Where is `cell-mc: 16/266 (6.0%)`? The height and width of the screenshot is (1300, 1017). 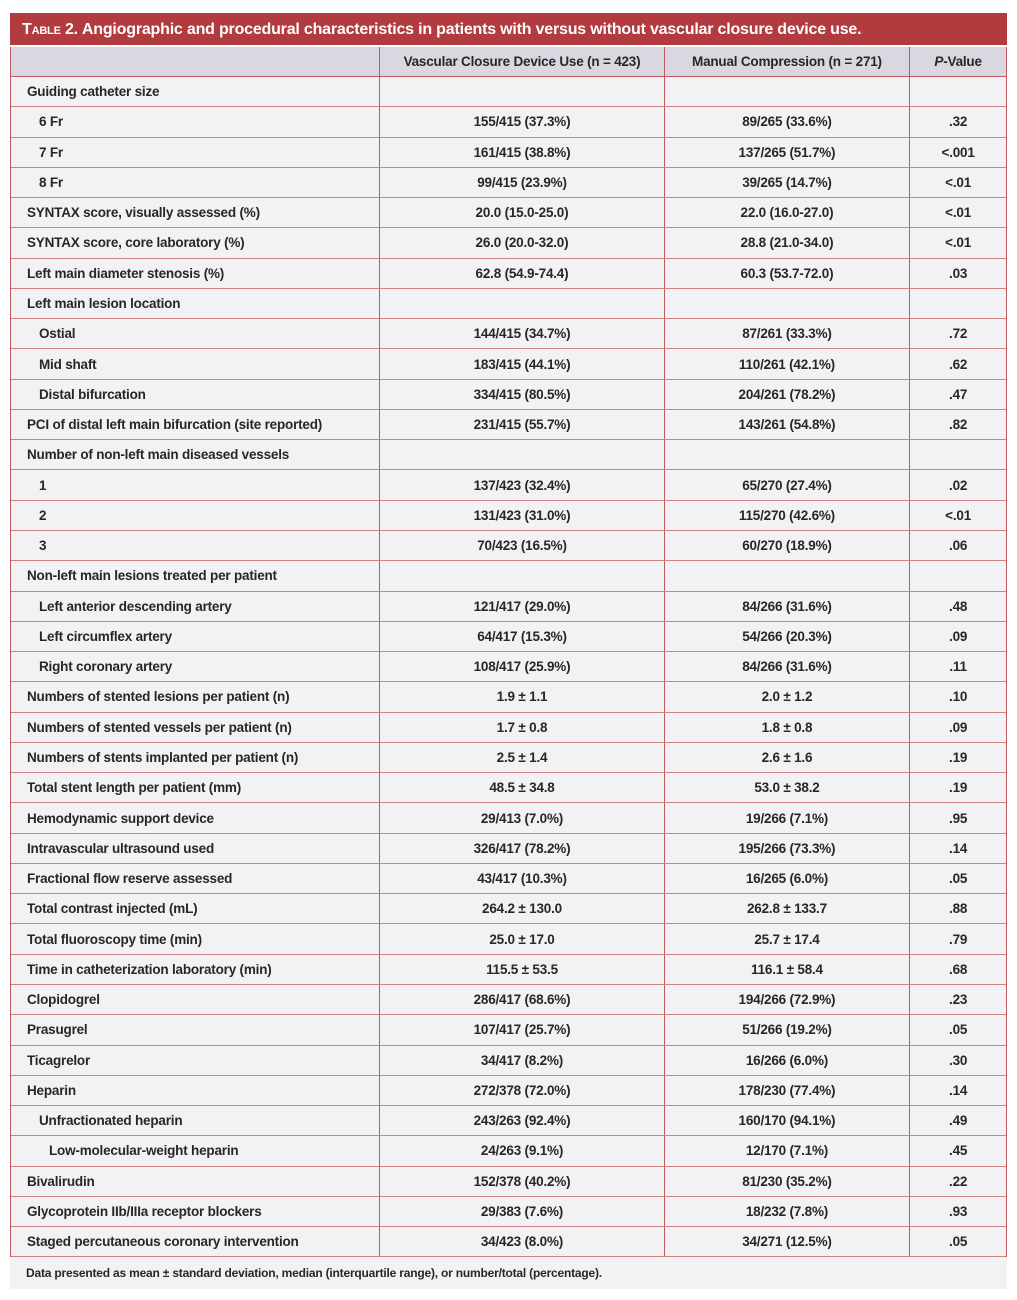 cell-mc: 16/266 (6.0%) is located at coordinates (786, 1060).